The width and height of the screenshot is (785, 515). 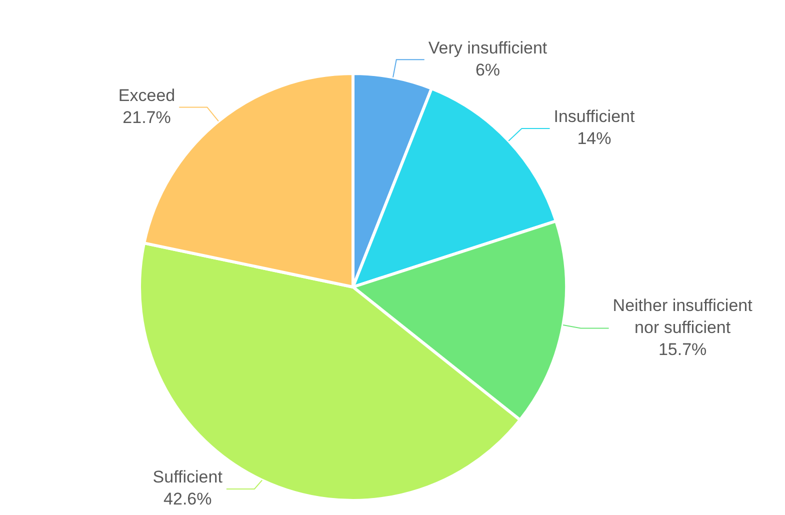 I want to click on data-label: 21.7%, so click(x=146, y=117).